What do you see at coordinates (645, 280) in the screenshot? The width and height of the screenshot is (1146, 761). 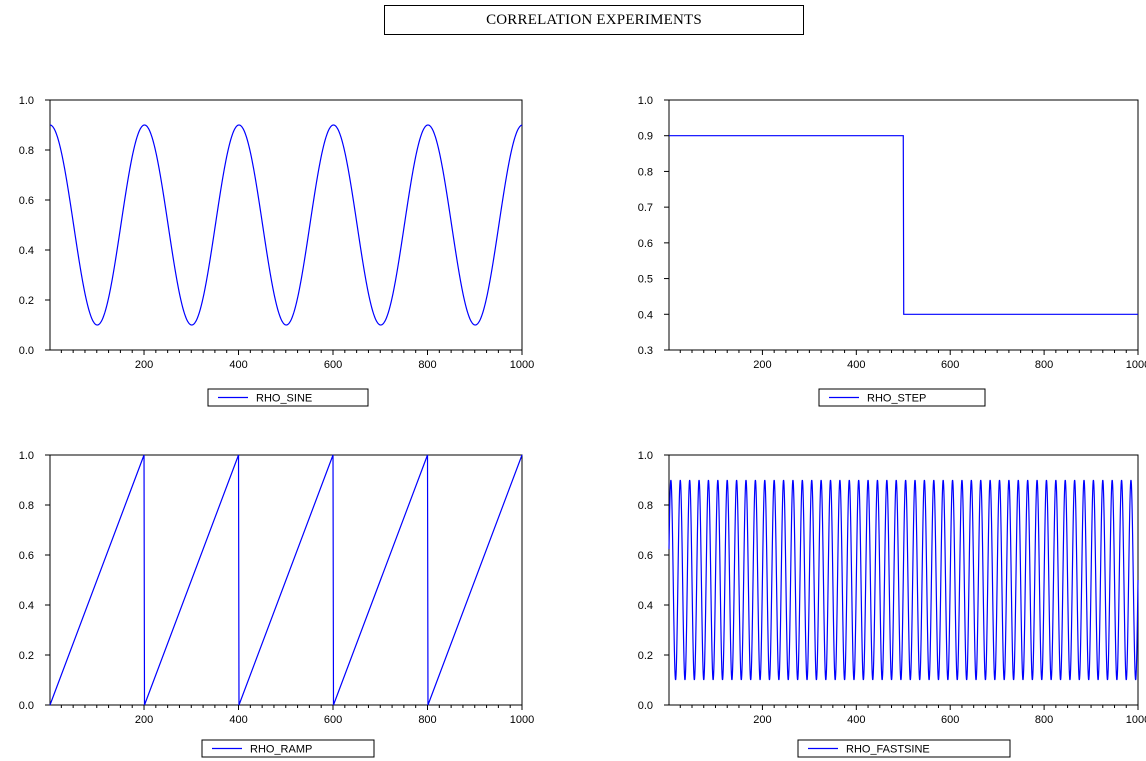 I see `y-tick-label: 0.5` at bounding box center [645, 280].